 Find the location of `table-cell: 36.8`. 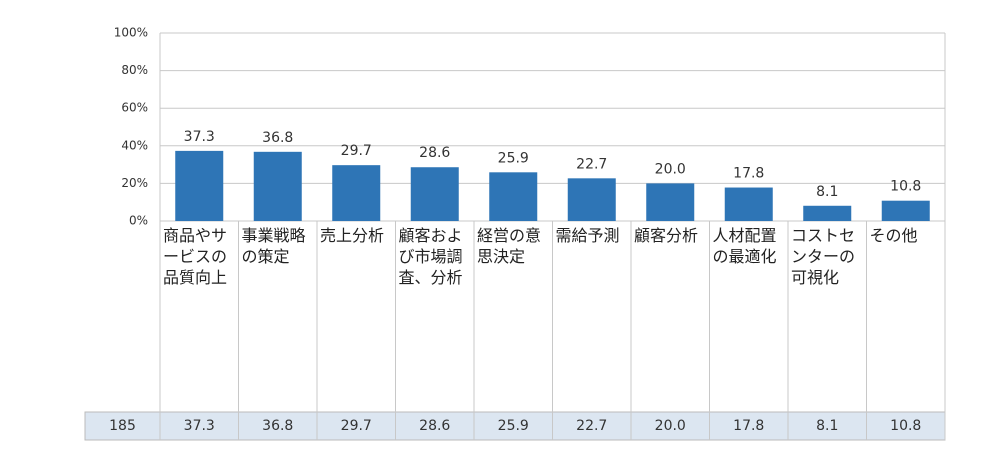

table-cell: 36.8 is located at coordinates (277, 426).